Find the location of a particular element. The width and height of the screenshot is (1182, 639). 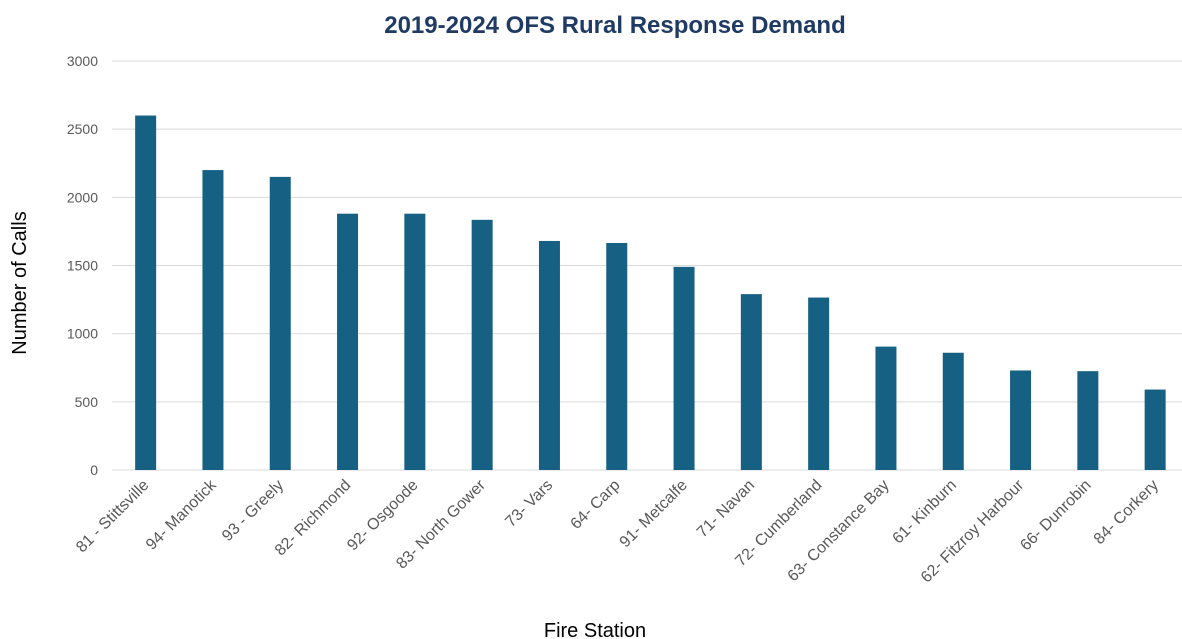

x-tick-label: 84- Corkery is located at coordinates (1126, 512).